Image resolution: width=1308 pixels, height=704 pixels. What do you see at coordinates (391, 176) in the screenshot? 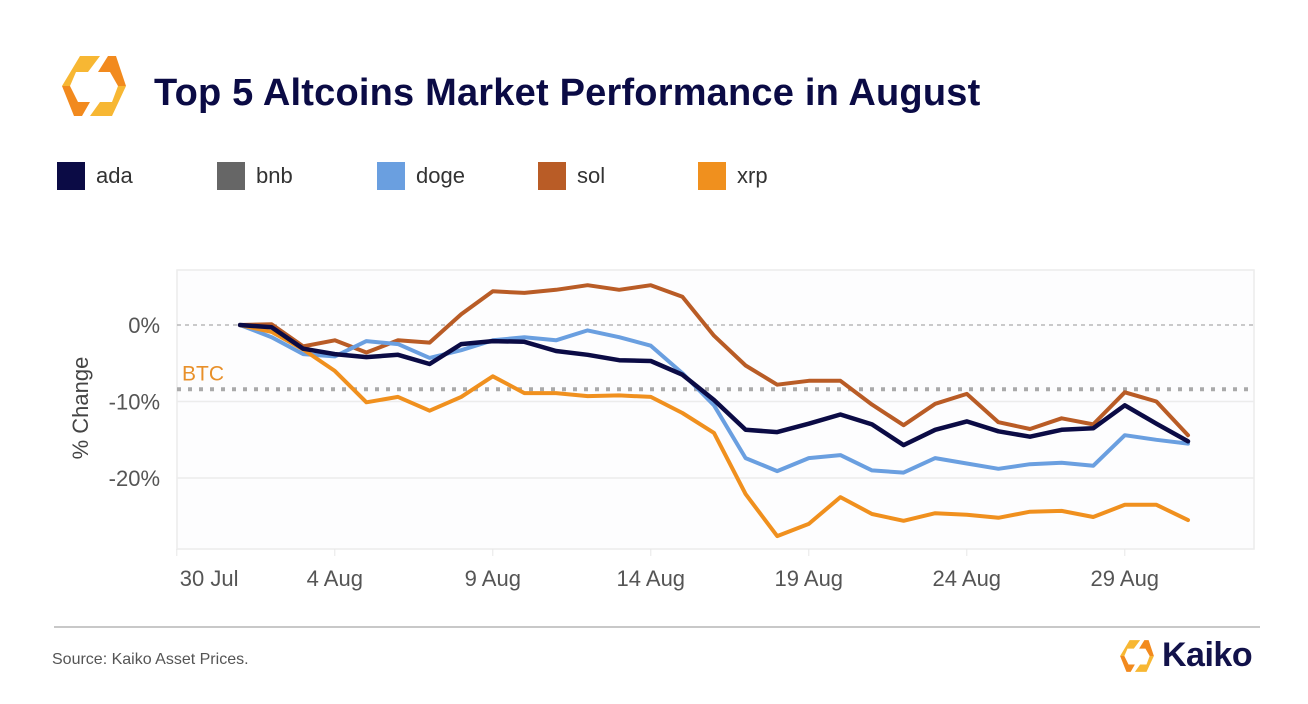
I see `legend-swatch-doge` at bounding box center [391, 176].